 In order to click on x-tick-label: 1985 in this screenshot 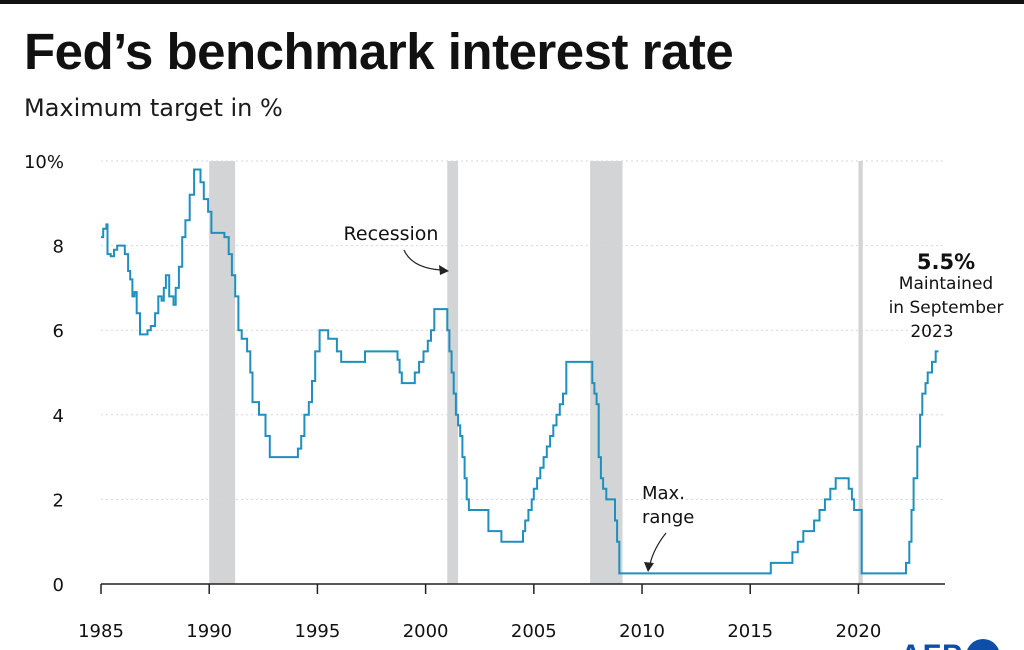, I will do `click(101, 631)`.